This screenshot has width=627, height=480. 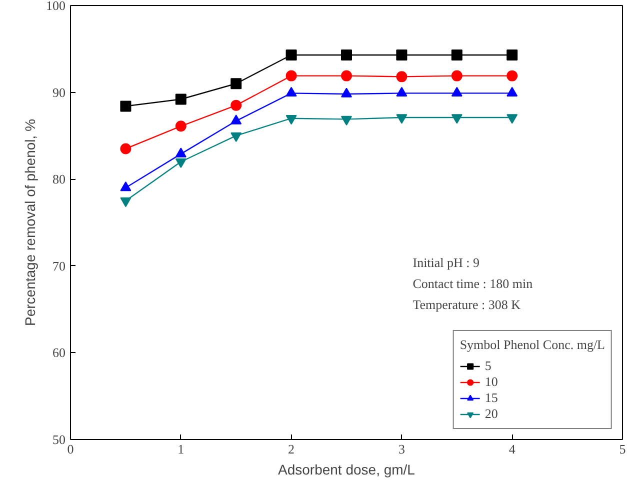 I want to click on legend-title: Symbol Phenol Conc. mg/L, so click(x=532, y=345).